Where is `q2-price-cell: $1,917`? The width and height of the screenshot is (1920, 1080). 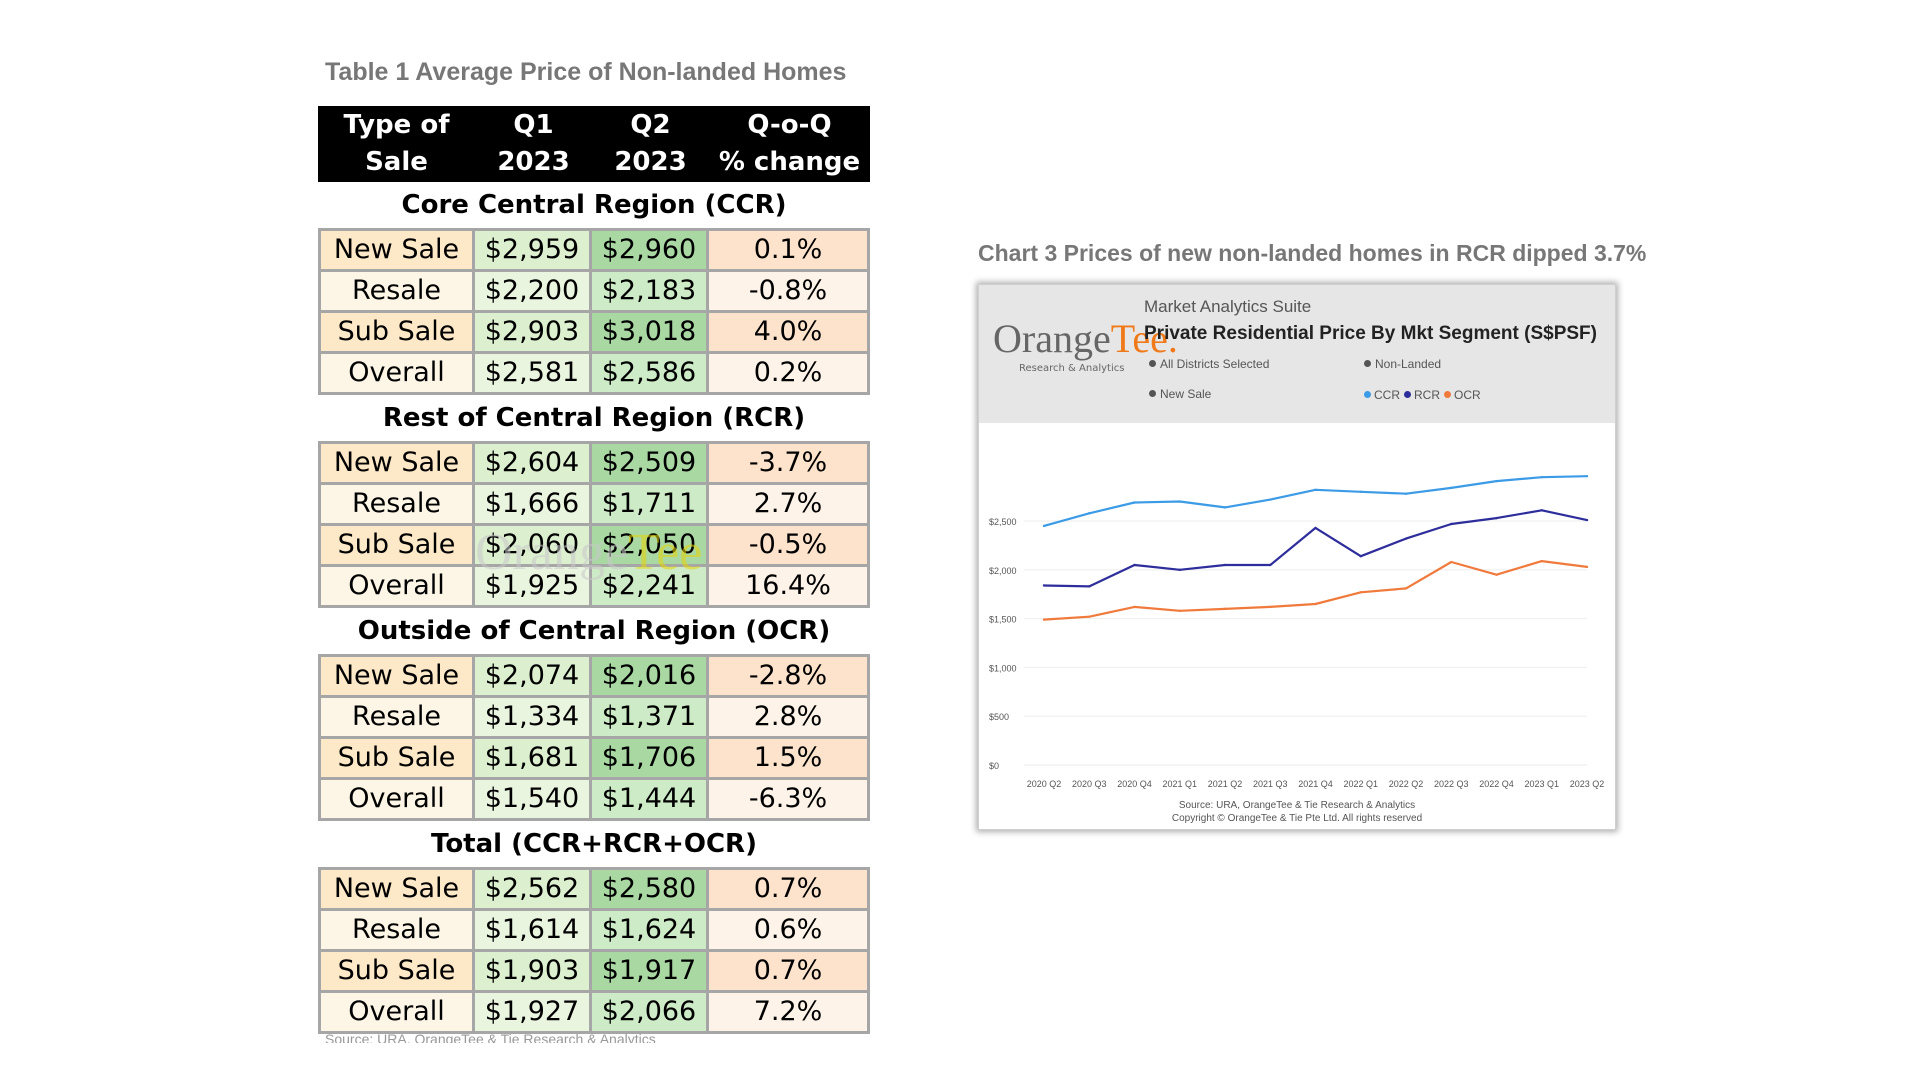
q2-price-cell: $1,917 is located at coordinates (650, 971).